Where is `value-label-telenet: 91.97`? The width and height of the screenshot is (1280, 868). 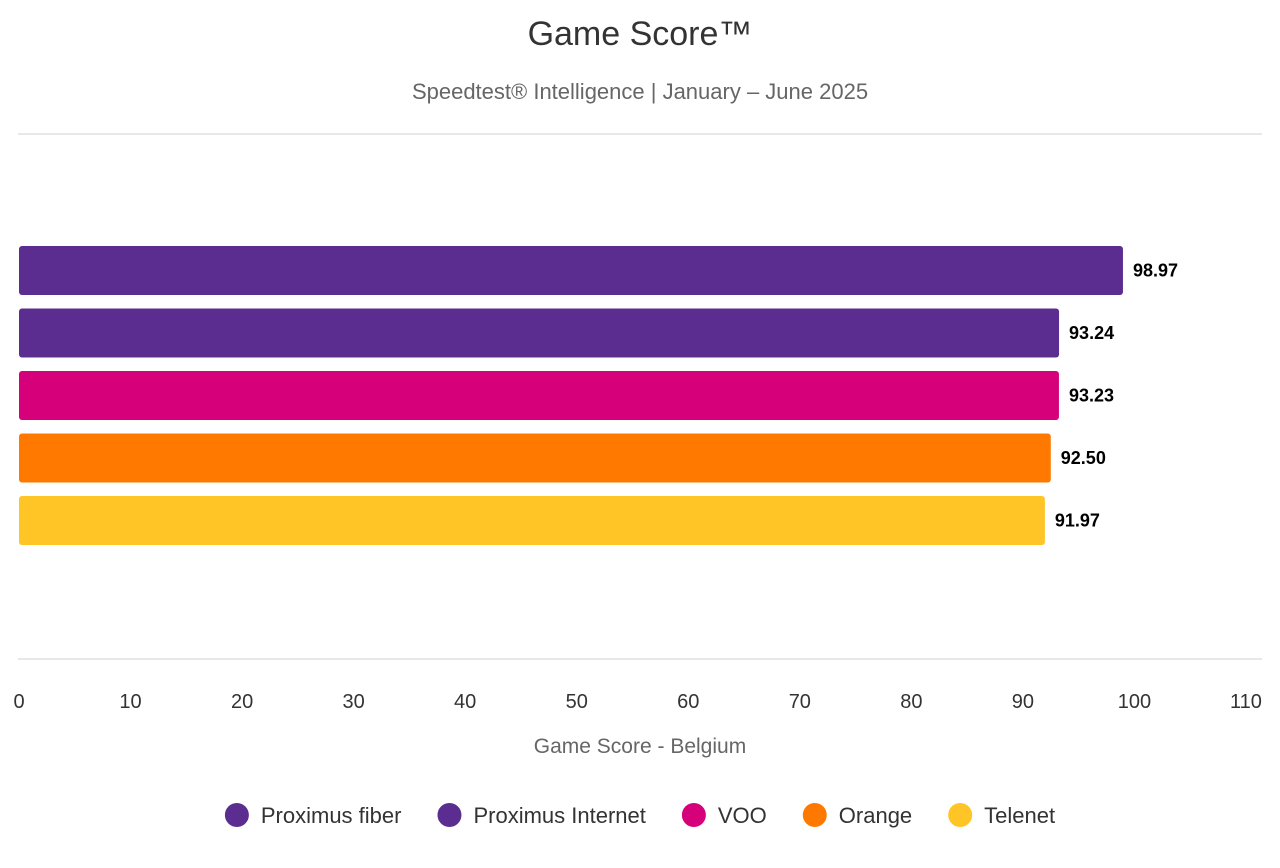
value-label-telenet: 91.97 is located at coordinates (1077, 521).